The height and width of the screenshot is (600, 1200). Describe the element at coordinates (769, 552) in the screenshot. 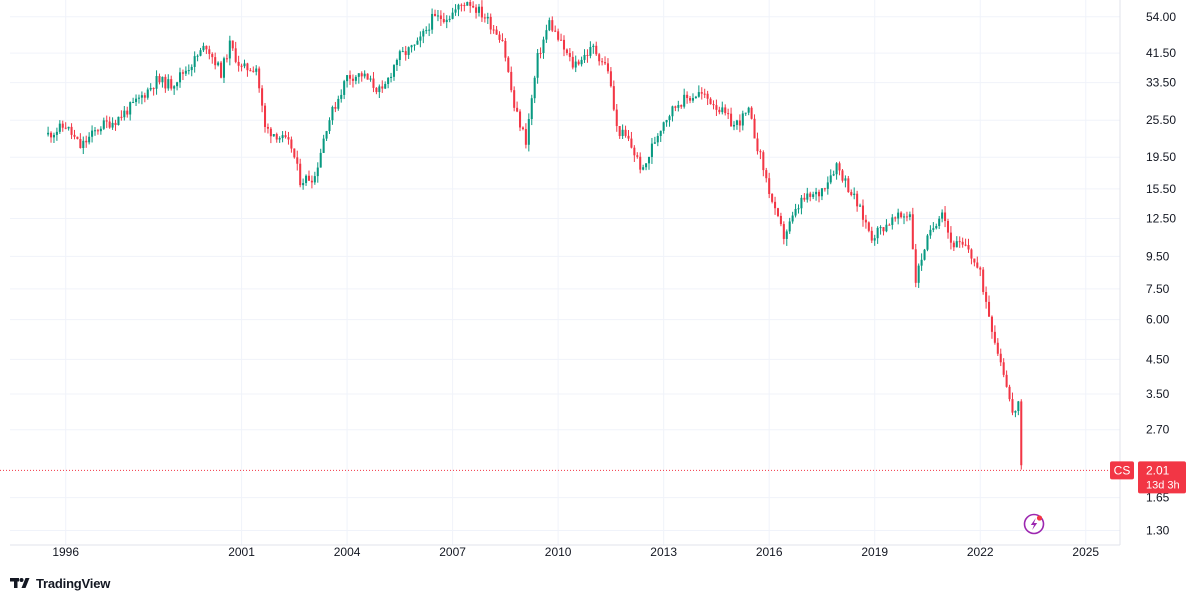

I see `x-tick-label: 2016` at that location.